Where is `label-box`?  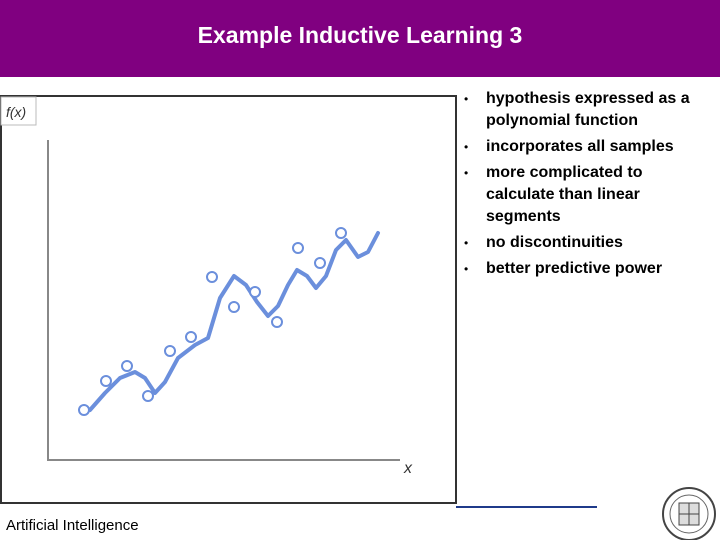 label-box is located at coordinates (18, 111).